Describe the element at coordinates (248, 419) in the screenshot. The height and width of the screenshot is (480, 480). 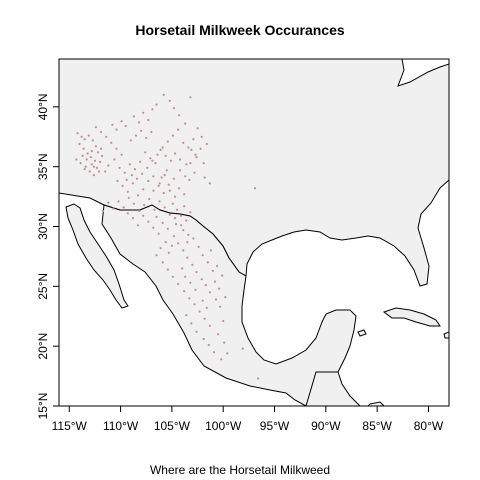
I see `x-axis: 115°W 110°W 105°W 100°W 95°W 90°W 85°W 80°W` at that location.